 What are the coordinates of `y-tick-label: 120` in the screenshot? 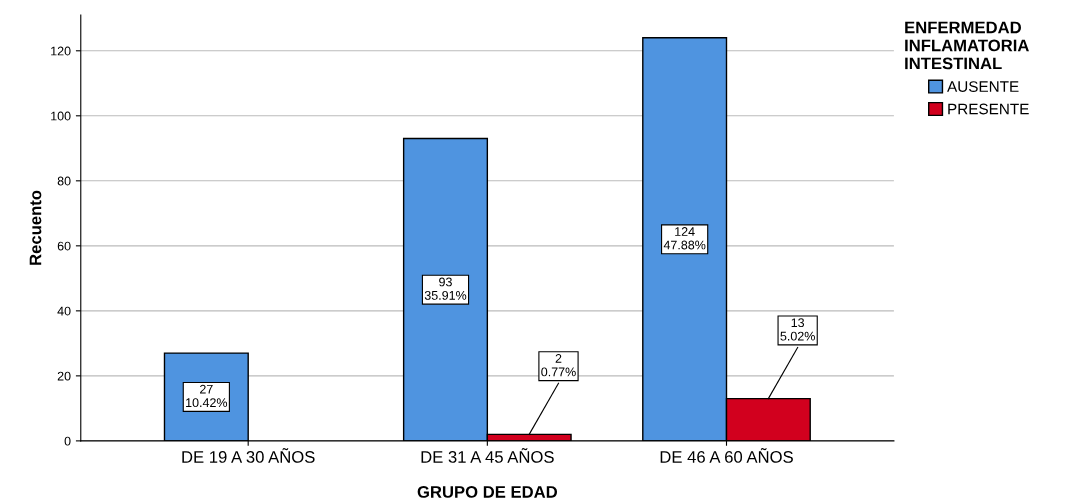 It's located at (61, 51).